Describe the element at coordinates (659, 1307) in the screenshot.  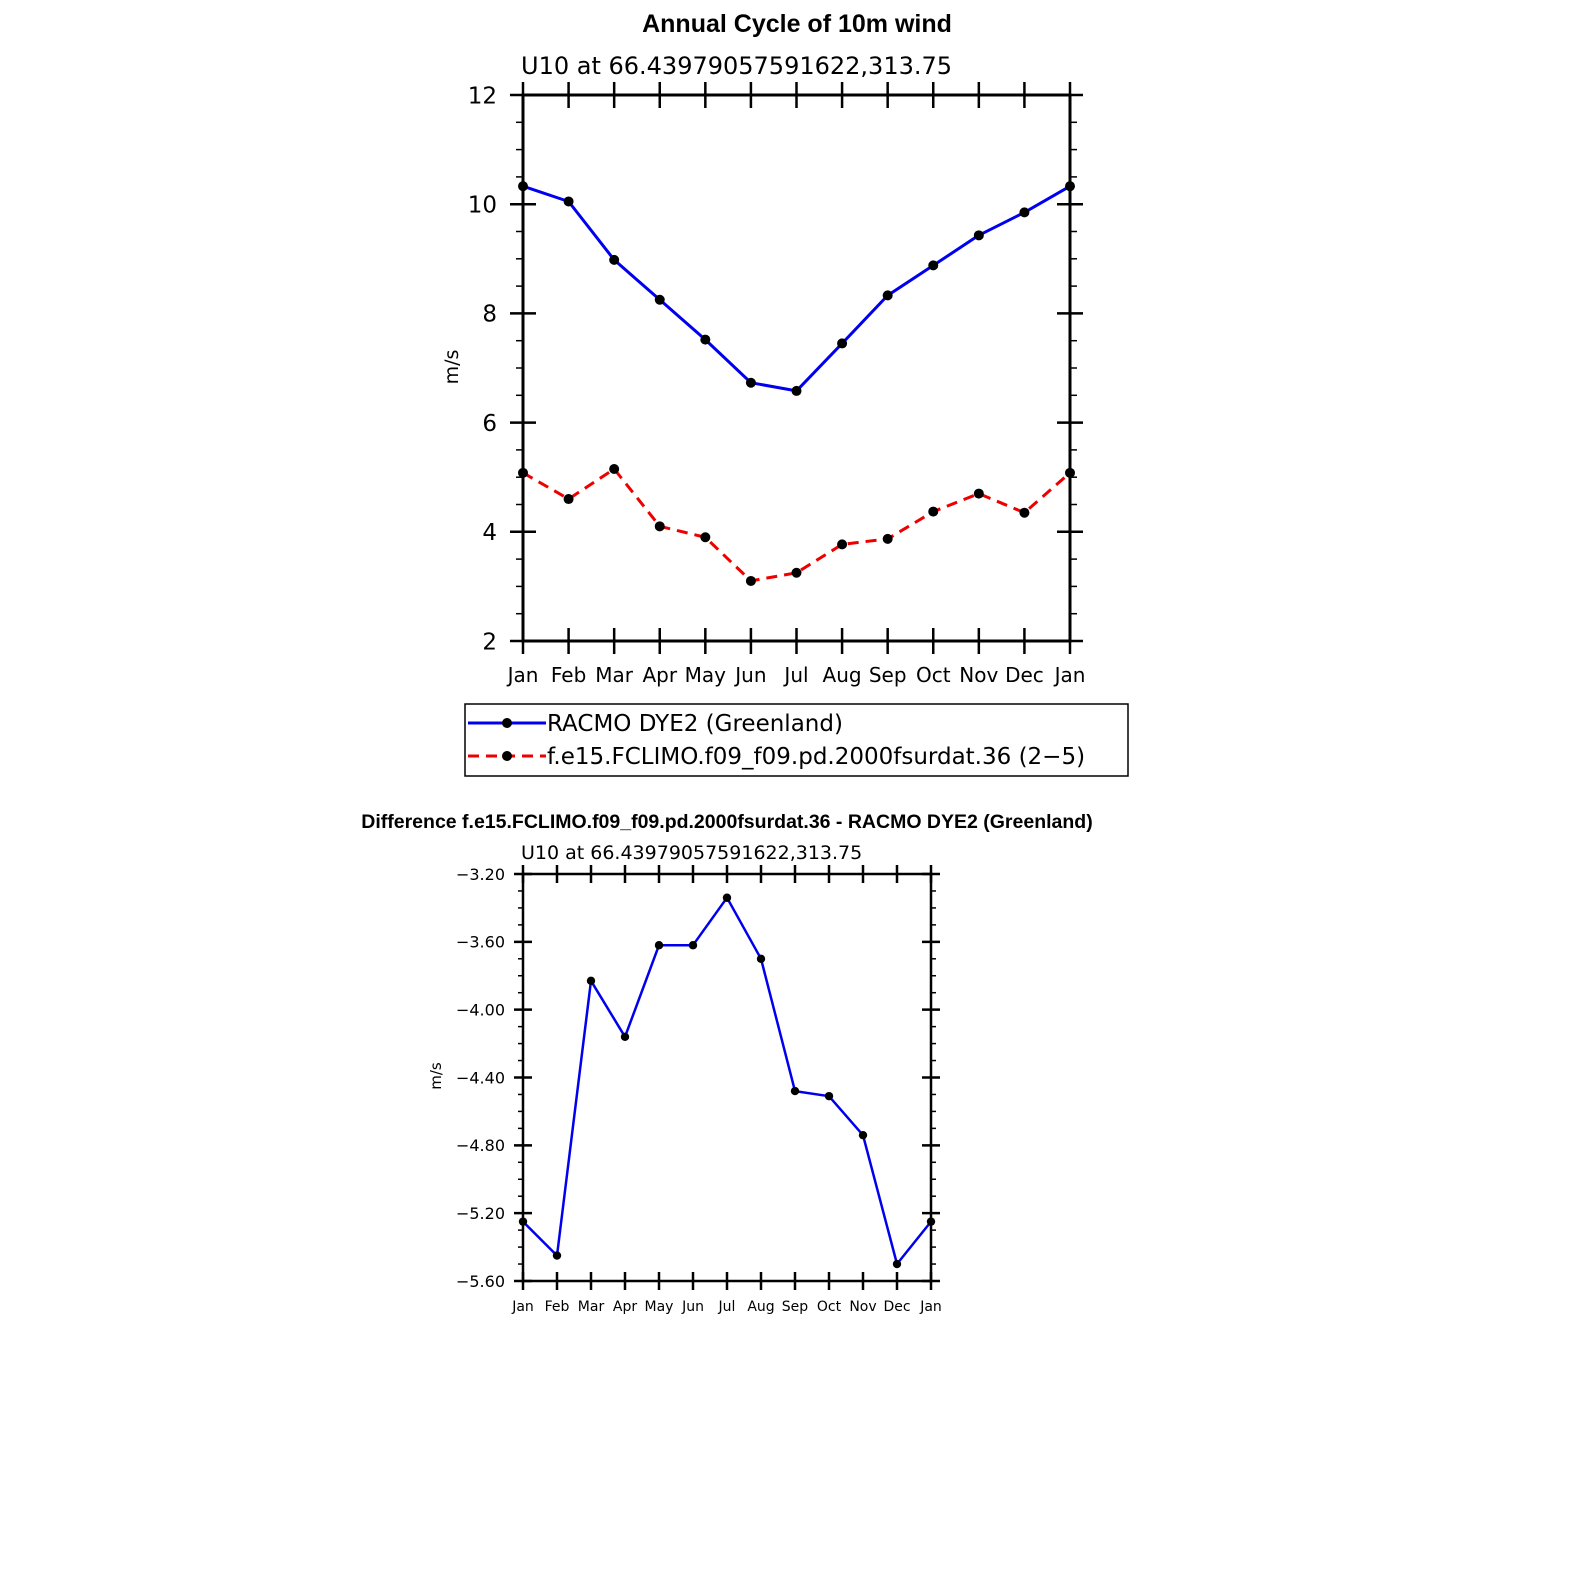
I see `x-tick-label: May` at that location.